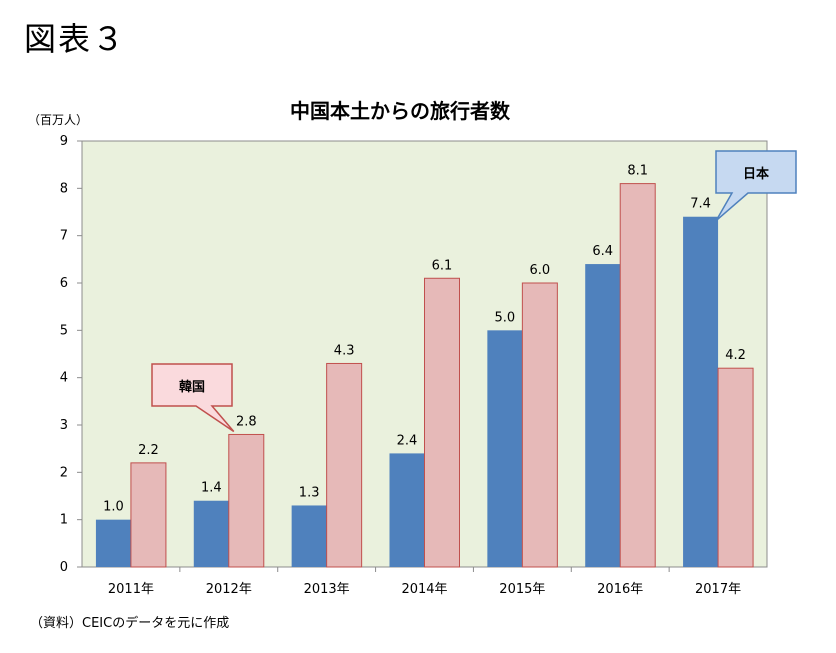  Describe the element at coordinates (64, 425) in the screenshot. I see `y-tick-label: 3` at that location.